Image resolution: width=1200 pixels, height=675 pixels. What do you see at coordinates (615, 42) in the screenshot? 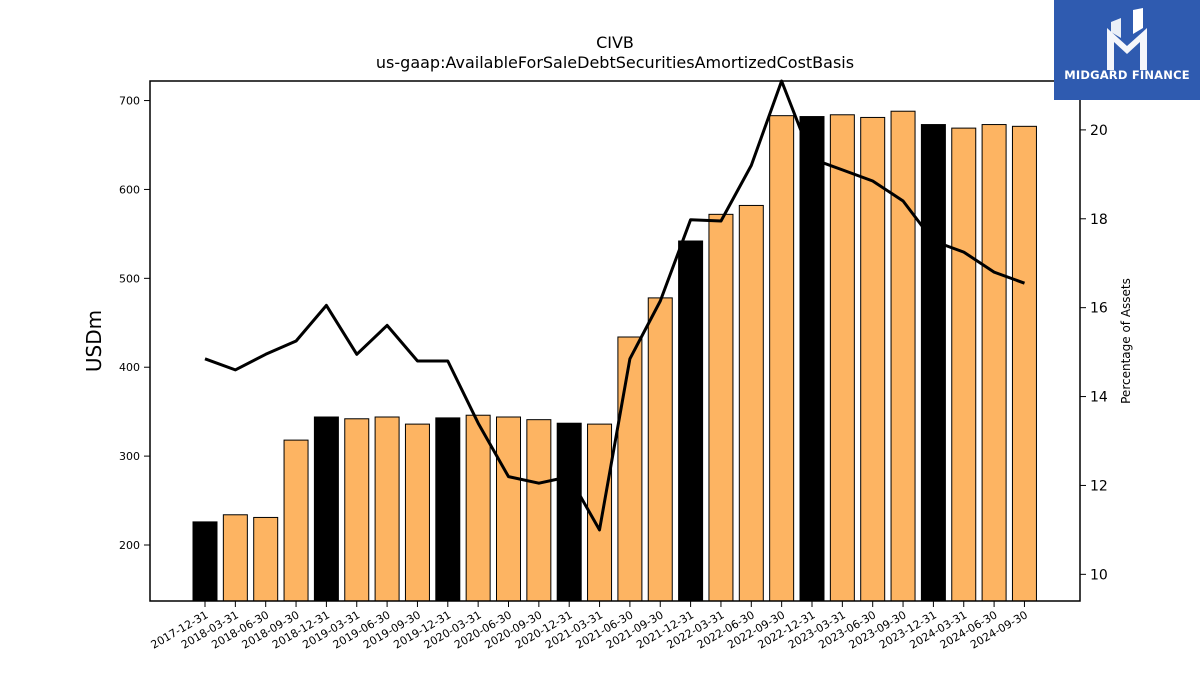
I see `chart-title: CIVB` at bounding box center [615, 42].